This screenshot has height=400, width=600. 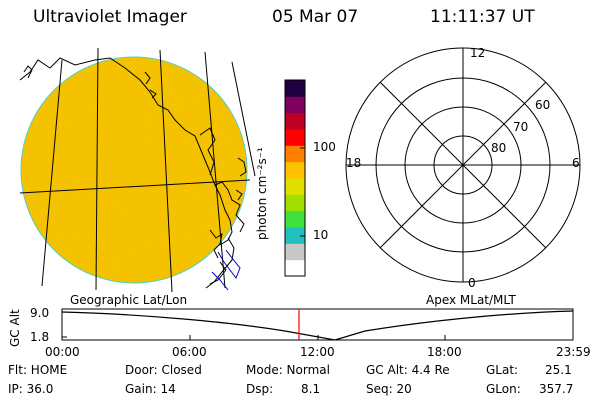 I want to click on instrument-title: Ultraviolet Imager, so click(x=110, y=17).